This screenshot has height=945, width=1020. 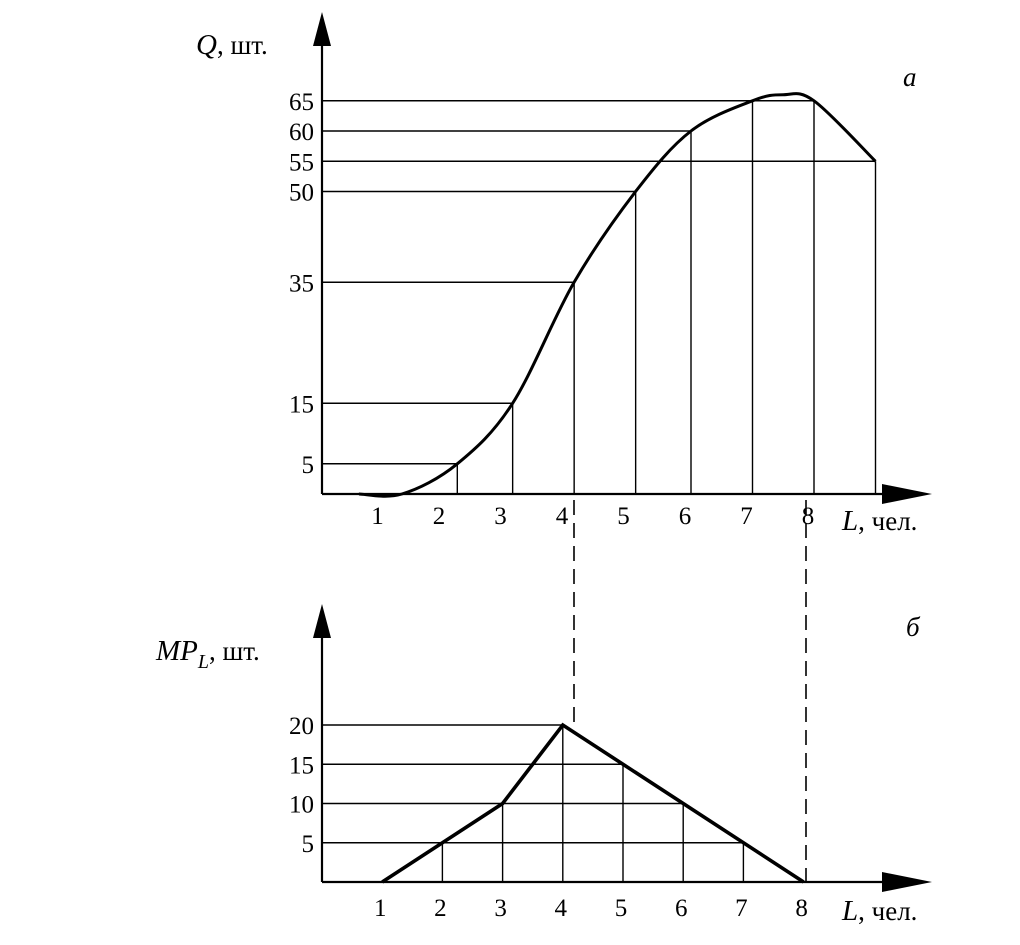 I want to click on panel-label-a: а, so click(x=910, y=77).